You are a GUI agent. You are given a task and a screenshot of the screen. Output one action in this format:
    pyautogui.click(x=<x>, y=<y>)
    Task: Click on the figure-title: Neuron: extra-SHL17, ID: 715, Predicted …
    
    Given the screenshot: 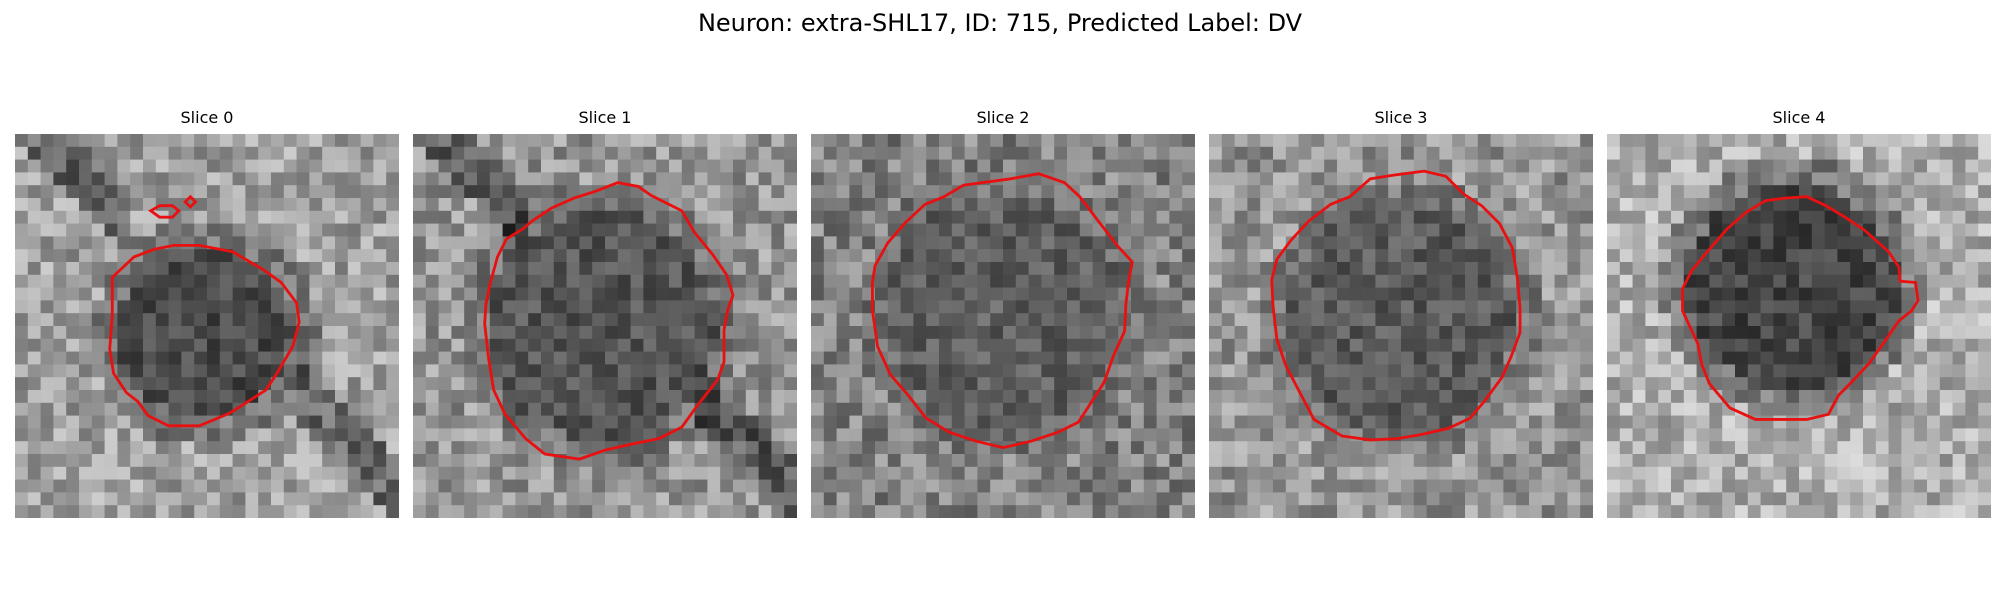 What is the action you would take?
    pyautogui.click(x=1000, y=23)
    